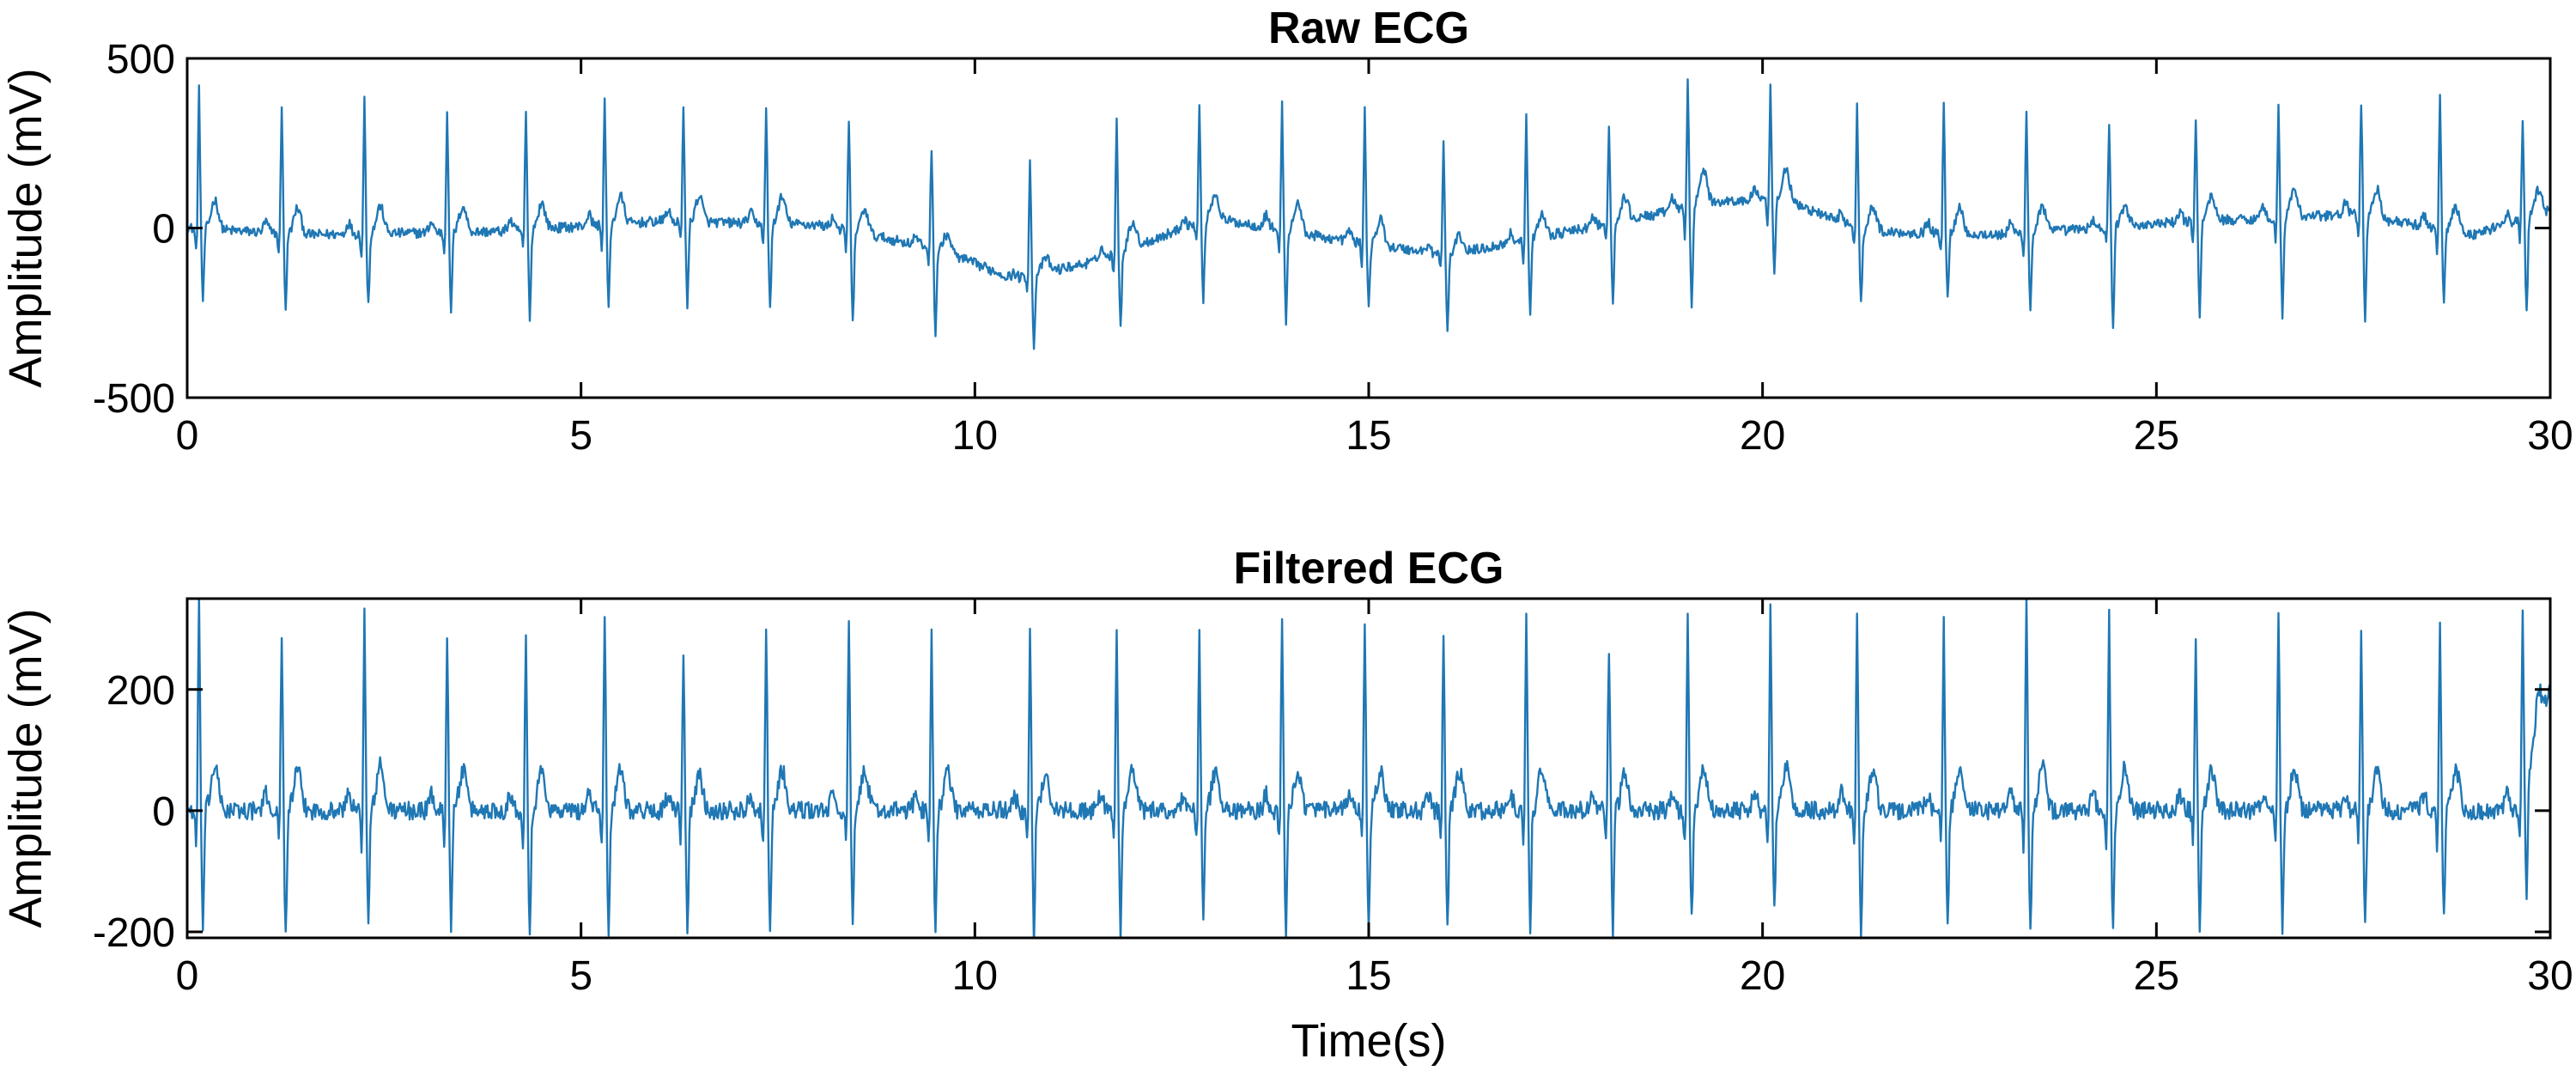 The height and width of the screenshot is (1077, 2576). I want to click on y-tick-label: -500, so click(134, 399).